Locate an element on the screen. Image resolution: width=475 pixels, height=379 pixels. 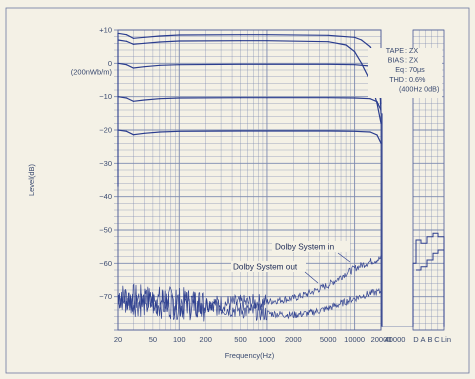
callout-in-leader is located at coordinates (344, 257).